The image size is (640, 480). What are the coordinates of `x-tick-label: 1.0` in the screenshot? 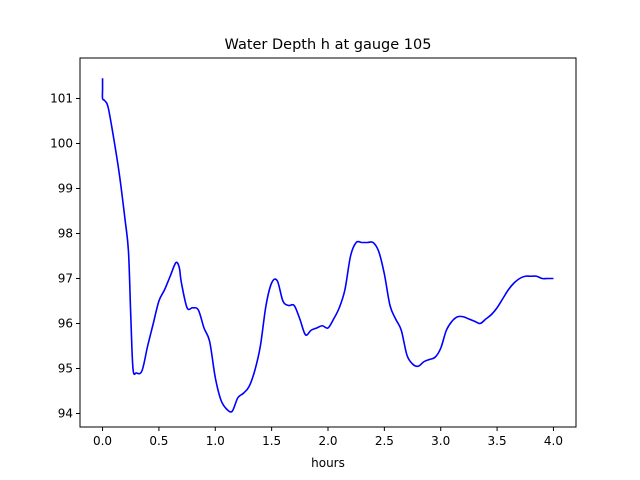 It's located at (215, 441).